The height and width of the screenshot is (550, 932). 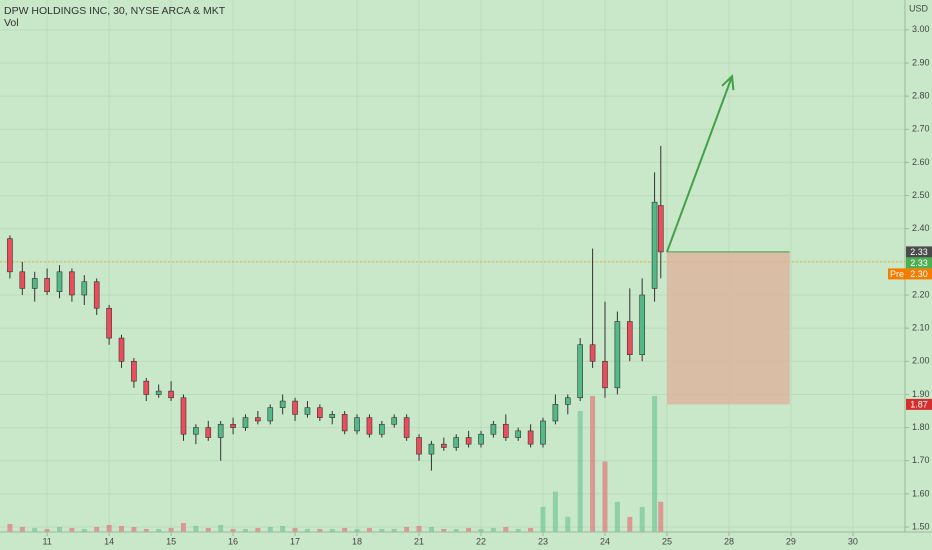 I want to click on y-tick-label: 2.70, so click(x=921, y=129).